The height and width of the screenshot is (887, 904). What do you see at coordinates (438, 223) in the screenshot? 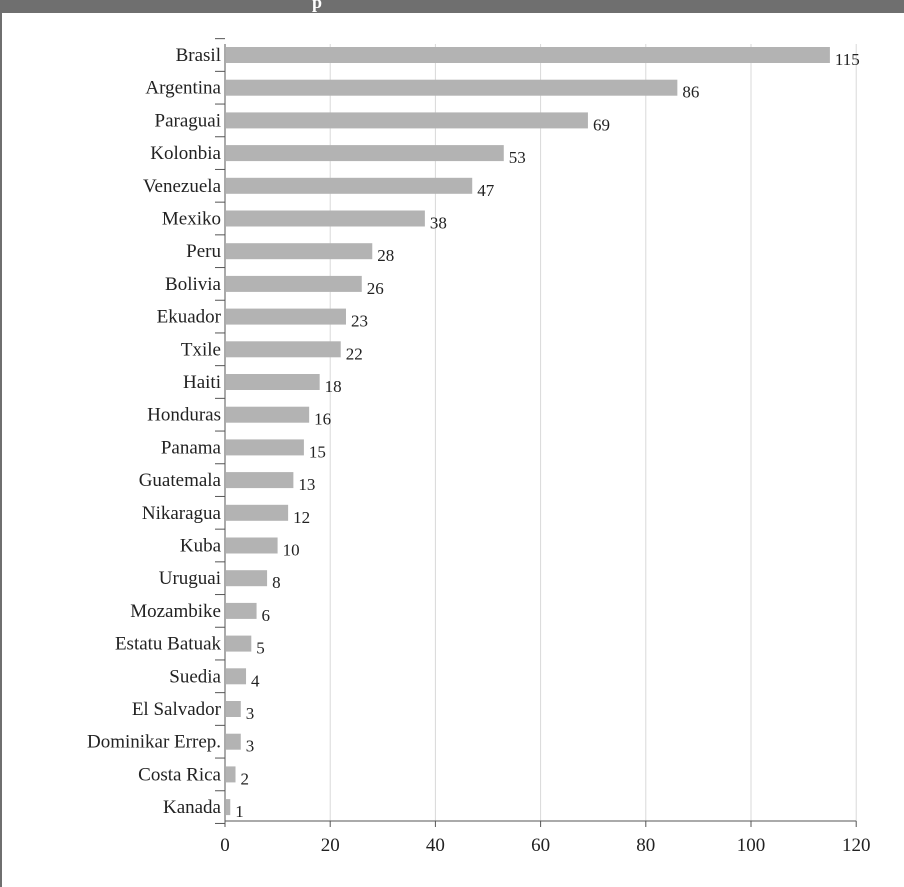
I see `value-label: 38` at bounding box center [438, 223].